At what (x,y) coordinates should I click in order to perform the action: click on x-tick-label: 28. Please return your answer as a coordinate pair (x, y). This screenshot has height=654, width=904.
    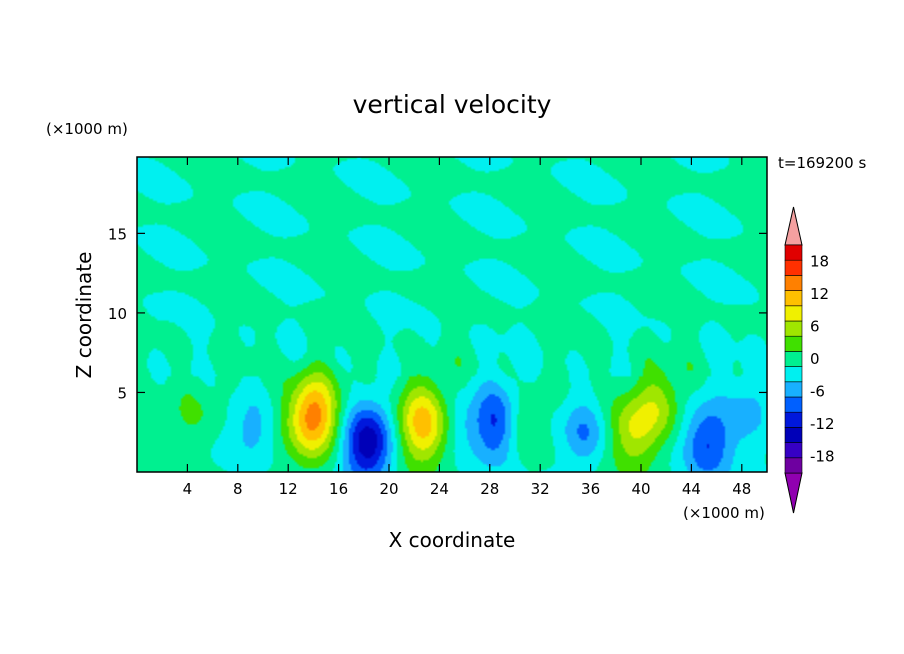
    Looking at the image, I should click on (489, 489).